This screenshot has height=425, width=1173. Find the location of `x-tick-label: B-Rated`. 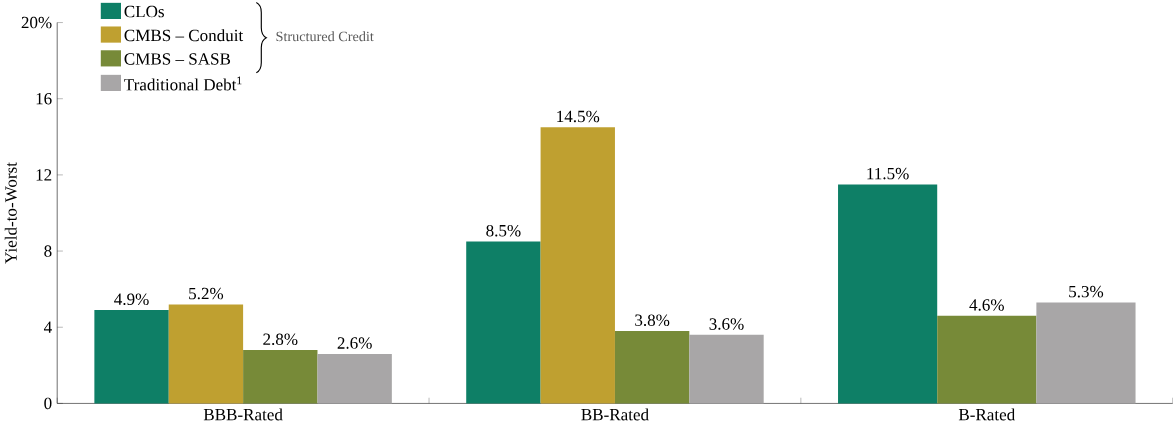

x-tick-label: B-Rated is located at coordinates (986, 414).